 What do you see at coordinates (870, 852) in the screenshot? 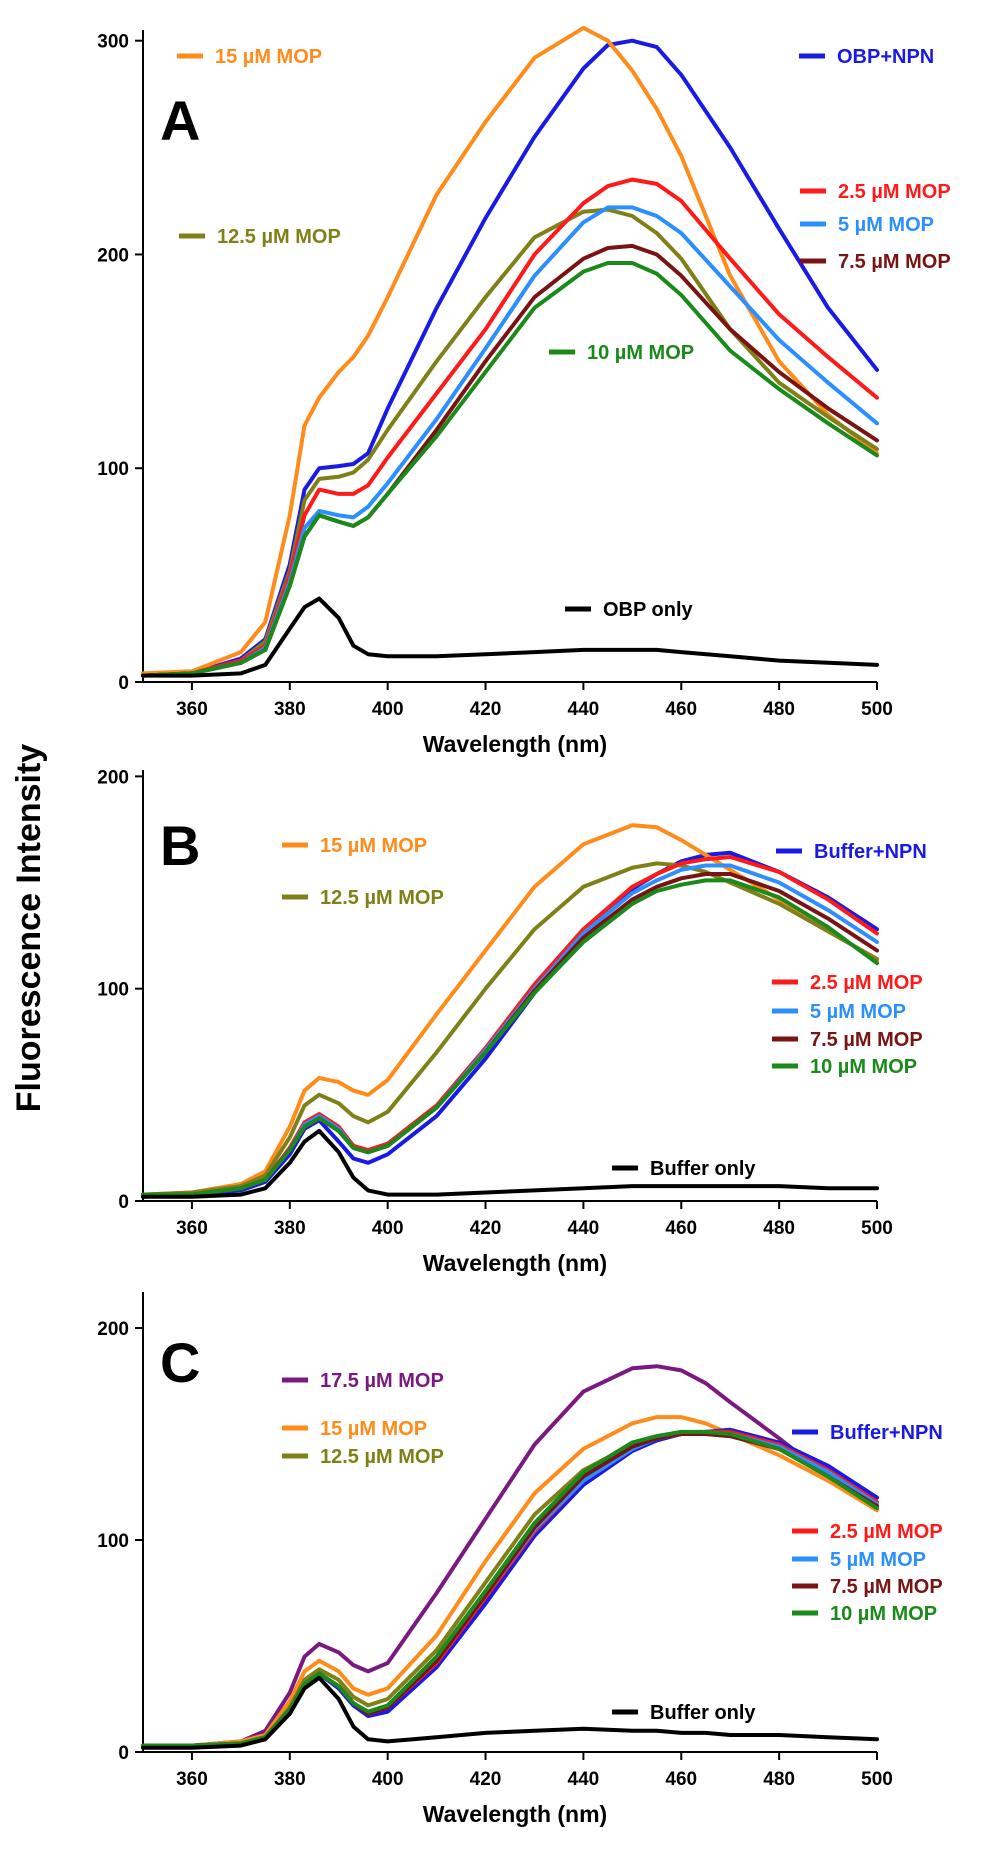
I see `panel-b-legend-label-buffer-npn: Buffer+NPN` at bounding box center [870, 852].